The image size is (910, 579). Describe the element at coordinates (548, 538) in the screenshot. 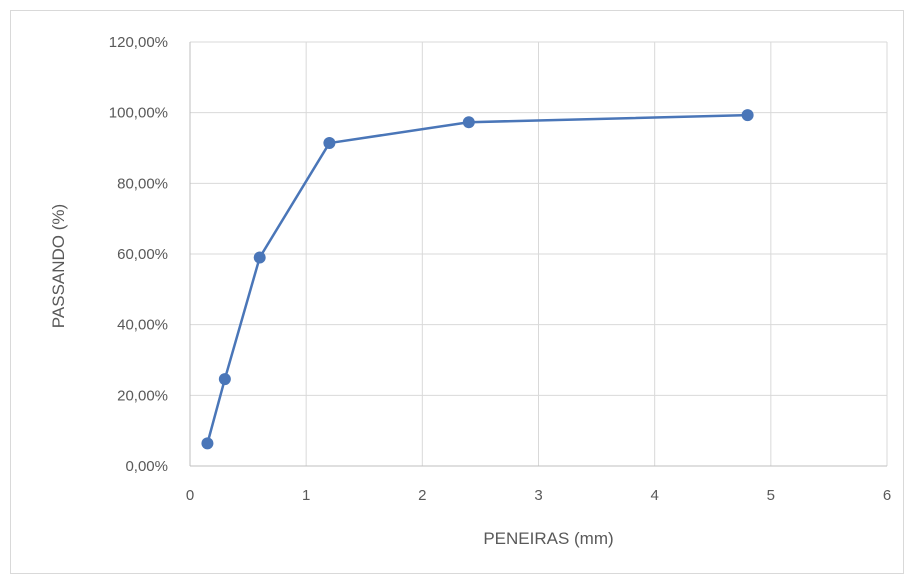

I see `x-axis-title: PENEIRAS (mm)` at that location.